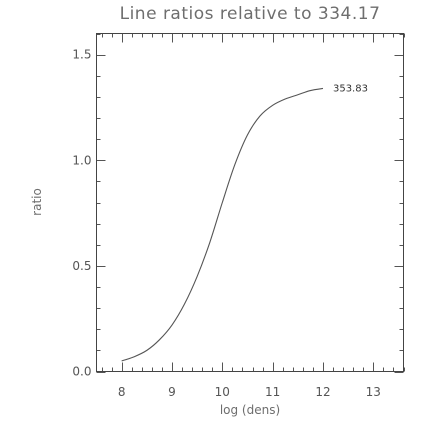 The height and width of the screenshot is (432, 432). Describe the element at coordinates (322, 392) in the screenshot. I see `x-tick-label: 12` at that location.